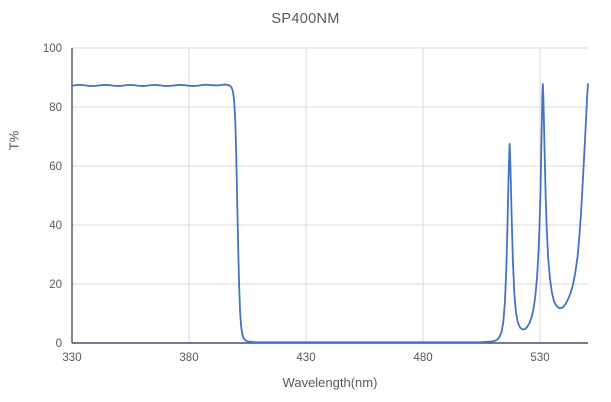 This screenshot has height=402, width=611. What do you see at coordinates (188, 358) in the screenshot?
I see `x-tick-label: 380` at bounding box center [188, 358].